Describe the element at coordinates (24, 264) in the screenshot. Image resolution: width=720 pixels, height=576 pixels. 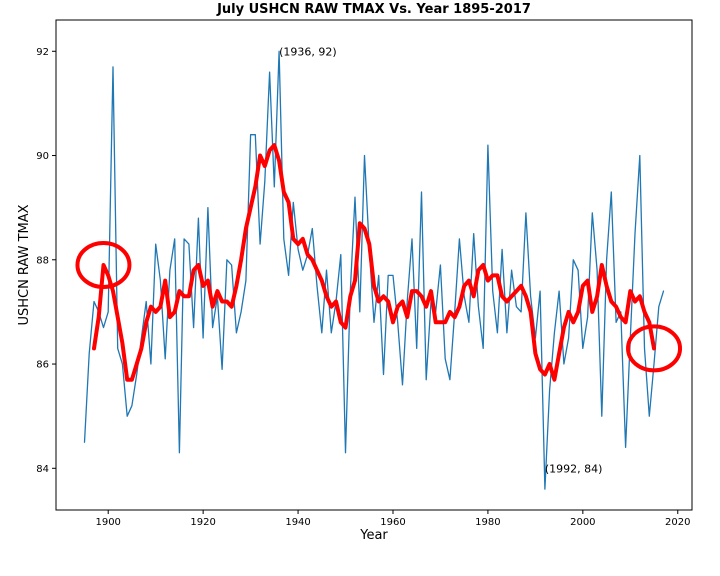
I see `y-axis-label: USHCN RAW TMAX` at that location.